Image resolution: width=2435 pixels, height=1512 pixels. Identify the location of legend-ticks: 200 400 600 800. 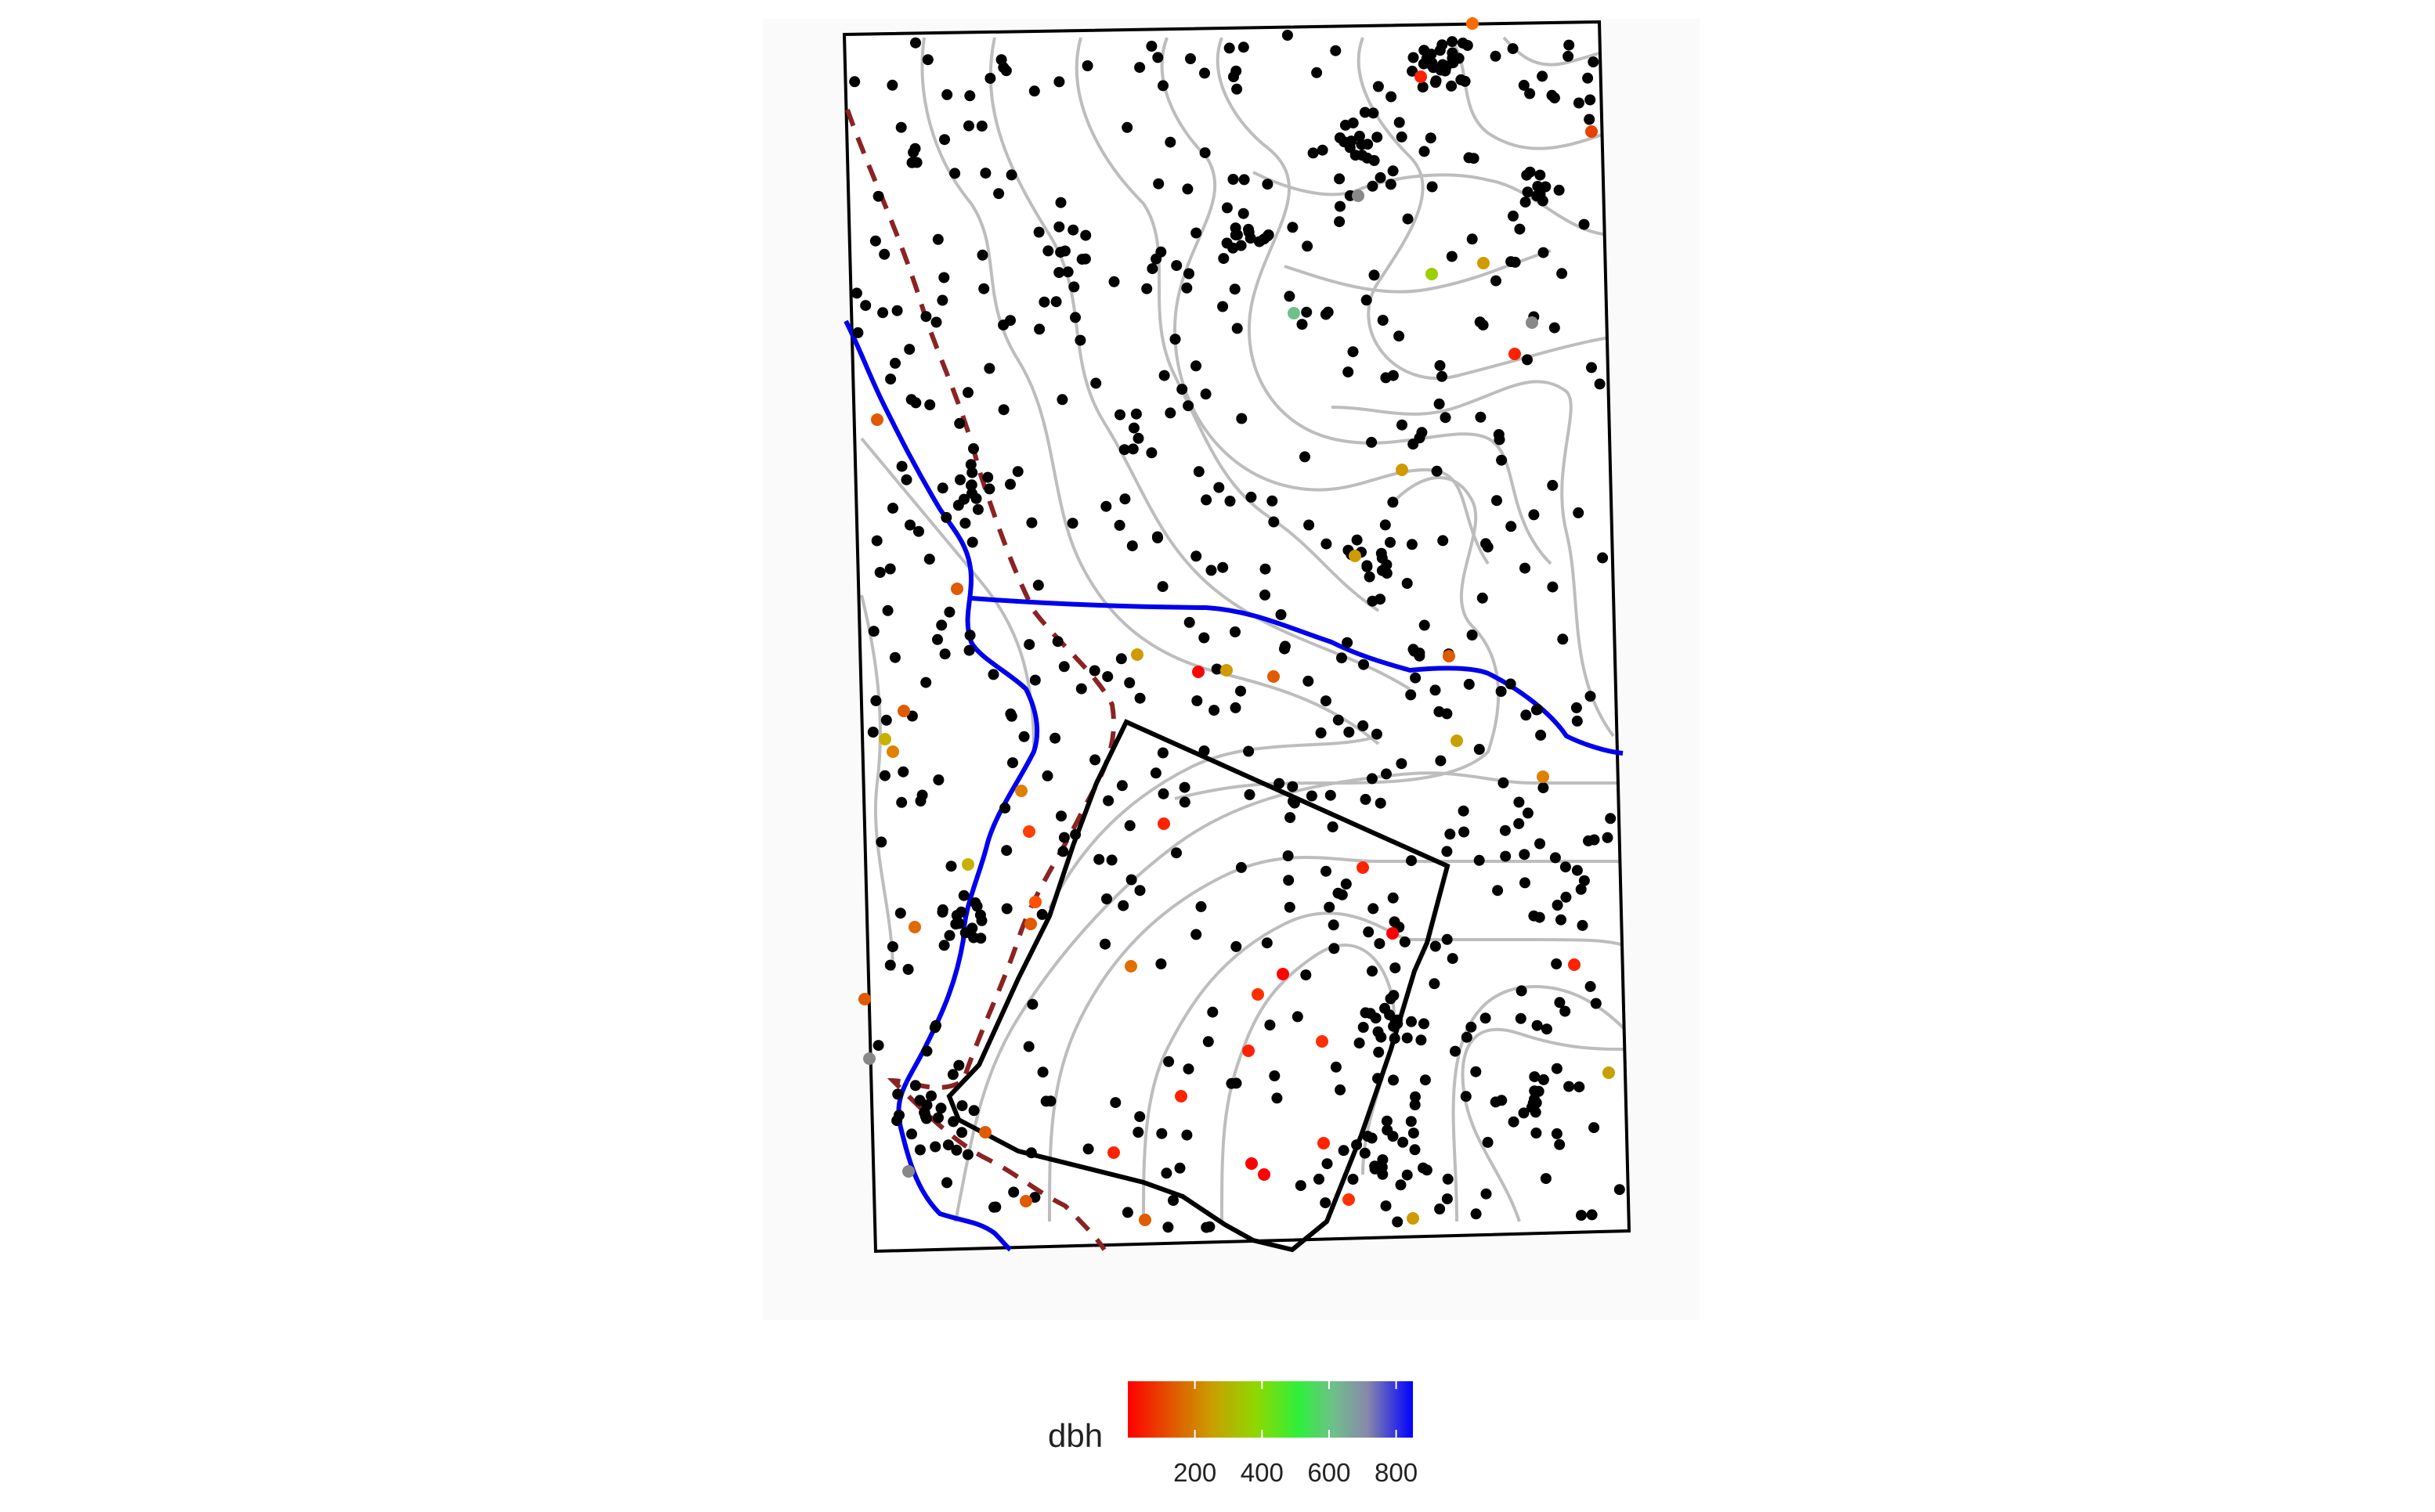
(1296, 1434).